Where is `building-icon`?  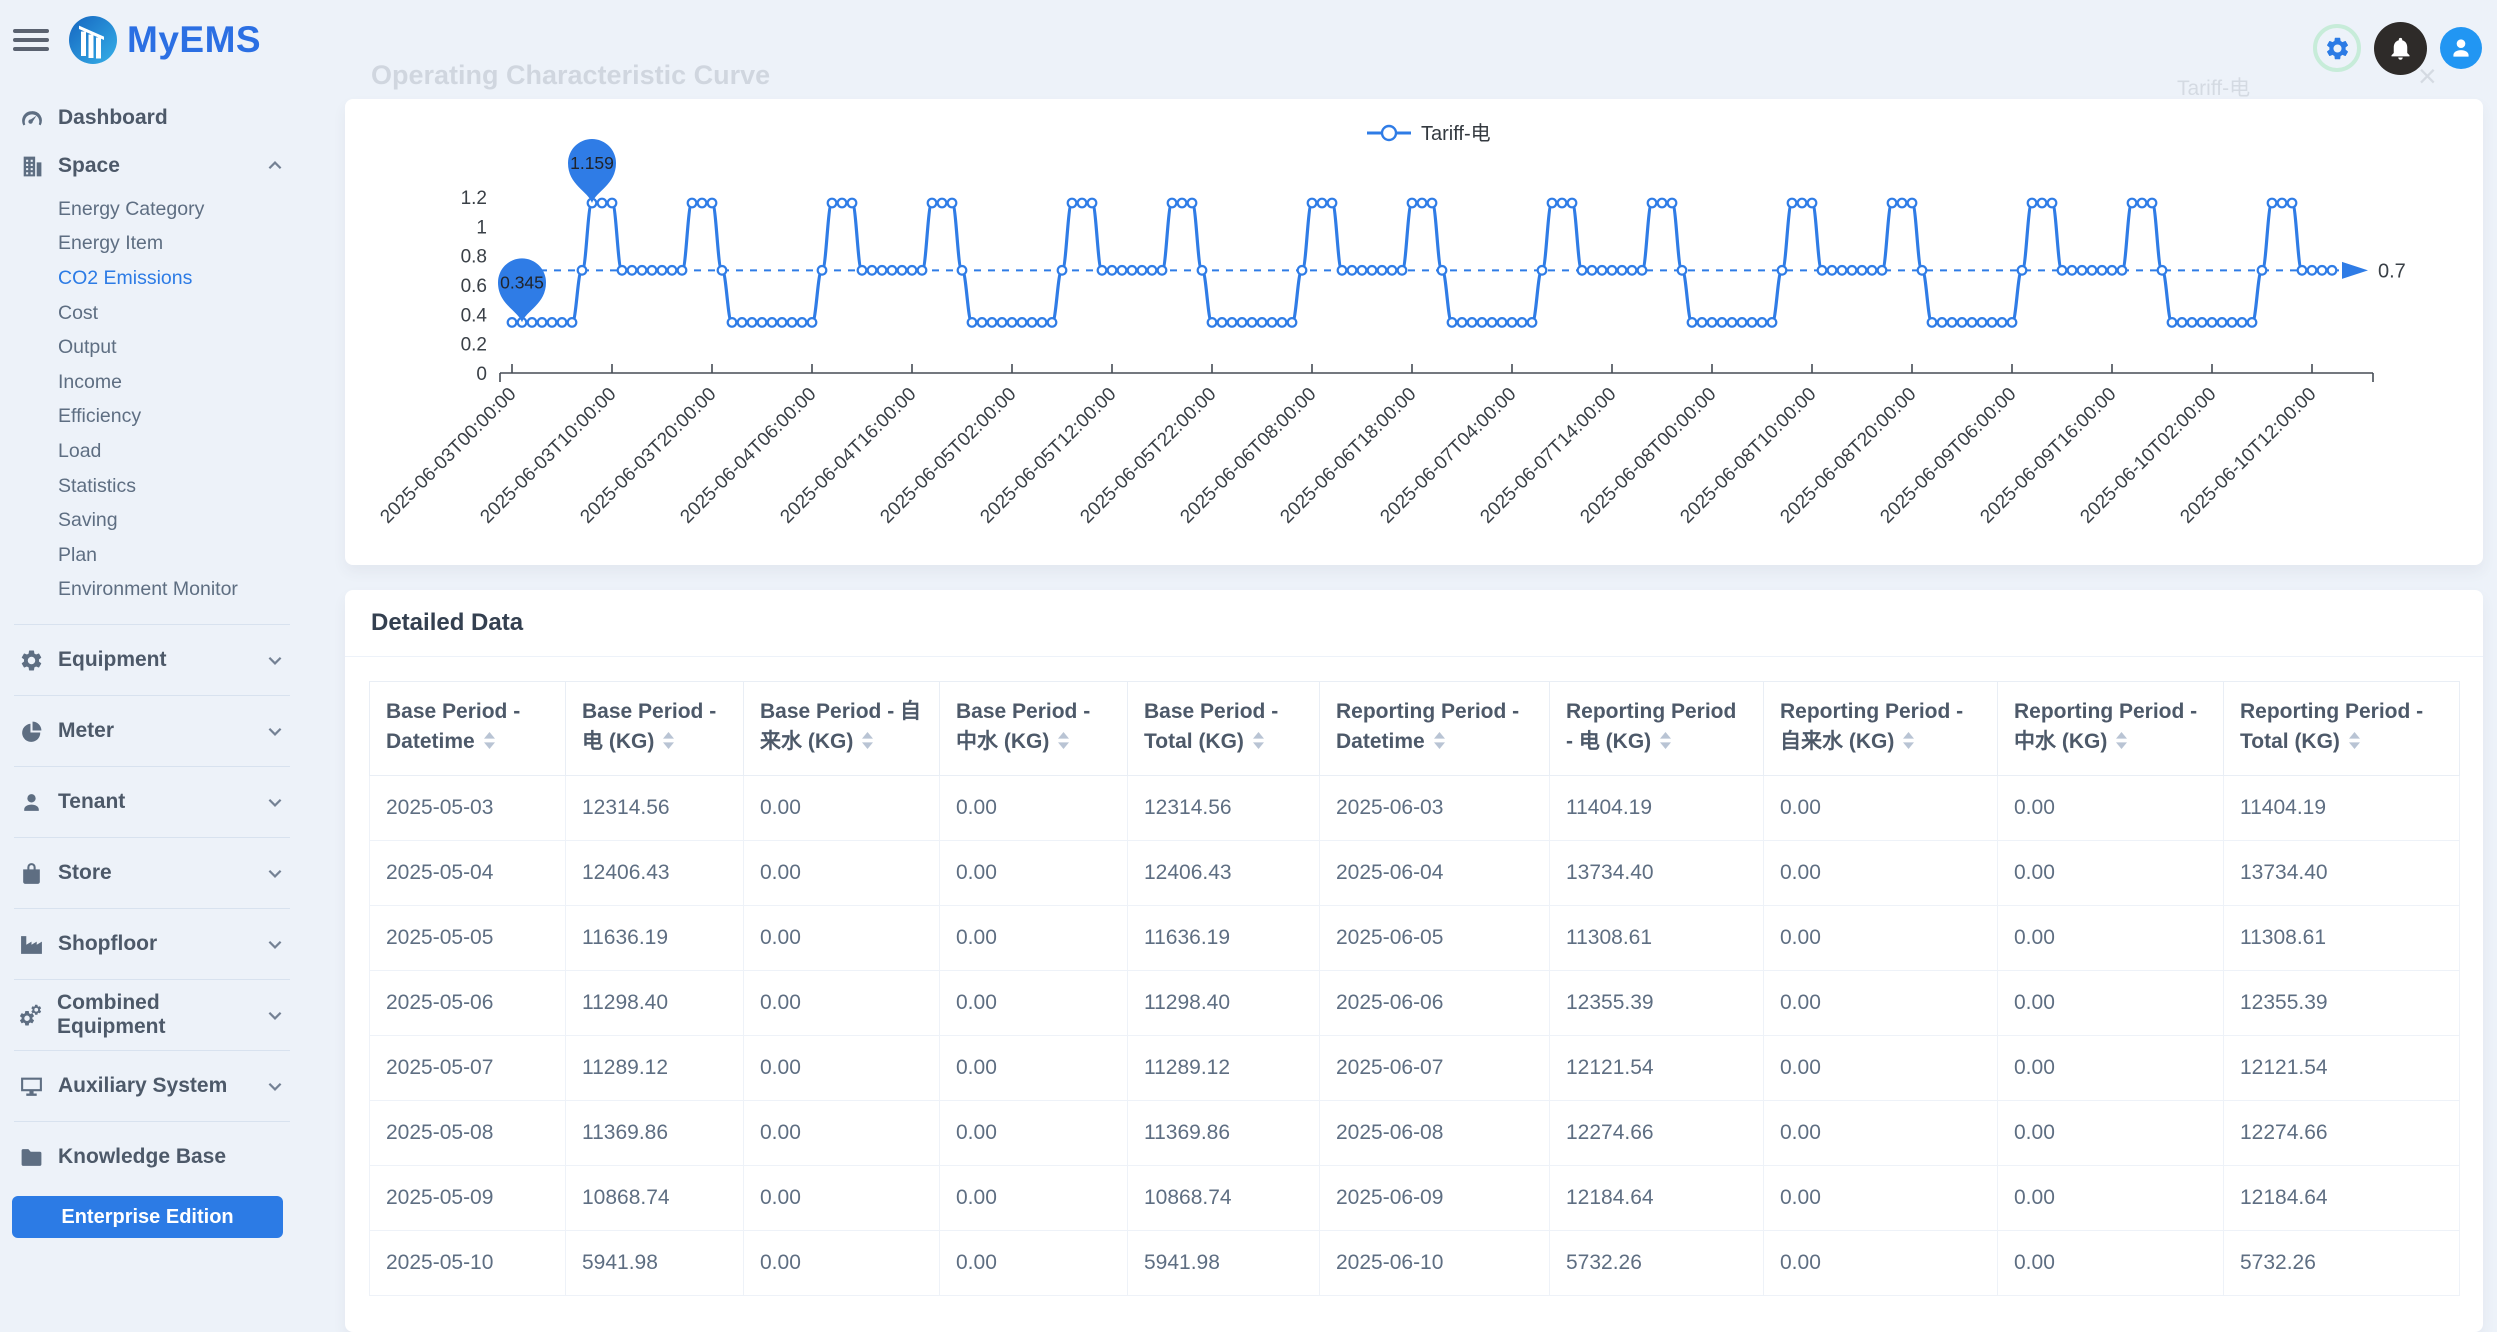
building-icon is located at coordinates (31, 166).